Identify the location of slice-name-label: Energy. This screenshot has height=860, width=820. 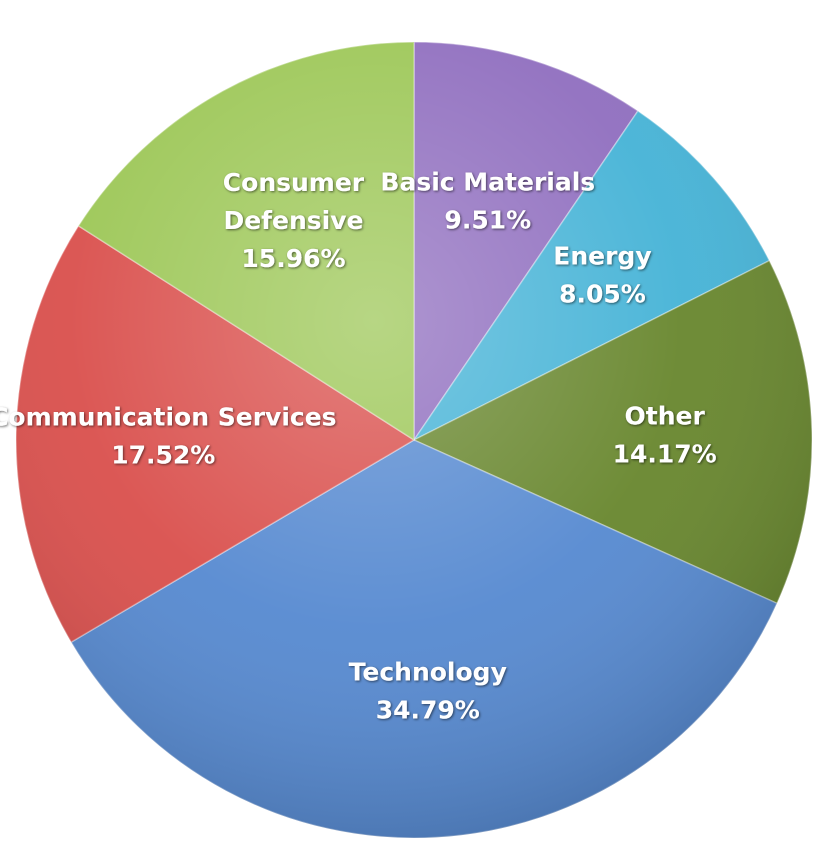
(602, 256).